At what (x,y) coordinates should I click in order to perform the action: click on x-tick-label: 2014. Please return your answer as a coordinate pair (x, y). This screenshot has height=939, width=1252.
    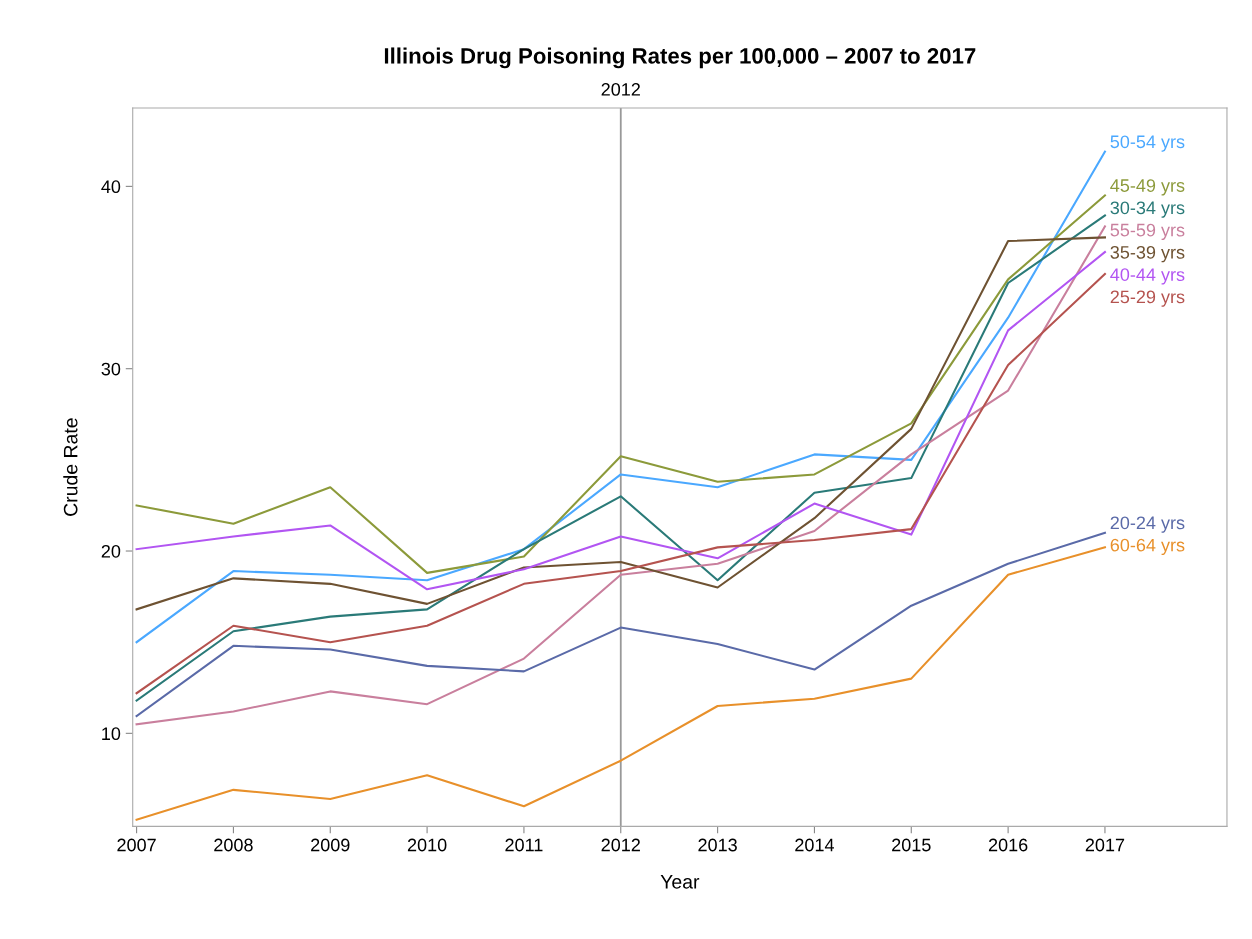
    Looking at the image, I should click on (814, 845).